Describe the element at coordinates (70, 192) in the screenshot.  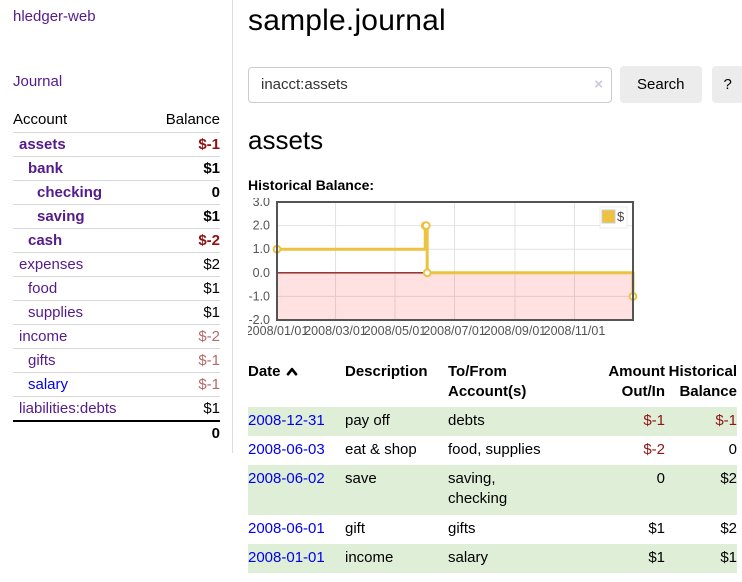
I see `sidebar-account-checking: checking` at that location.